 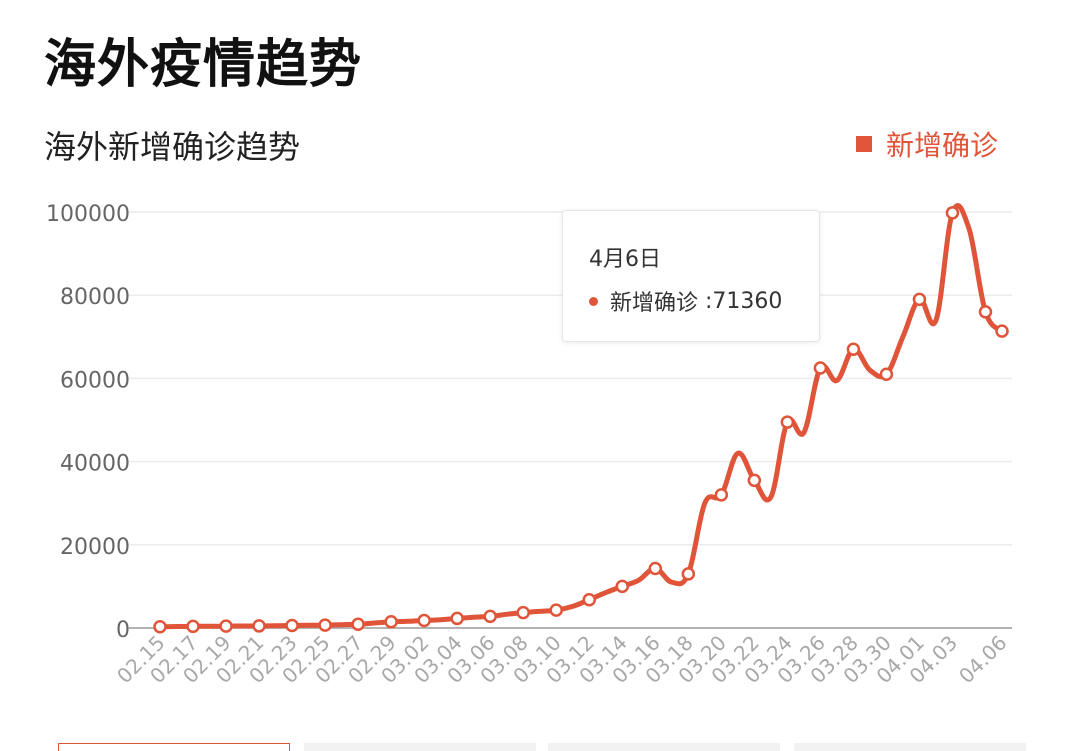 What do you see at coordinates (95, 380) in the screenshot?
I see `y-tick-label: 60000` at bounding box center [95, 380].